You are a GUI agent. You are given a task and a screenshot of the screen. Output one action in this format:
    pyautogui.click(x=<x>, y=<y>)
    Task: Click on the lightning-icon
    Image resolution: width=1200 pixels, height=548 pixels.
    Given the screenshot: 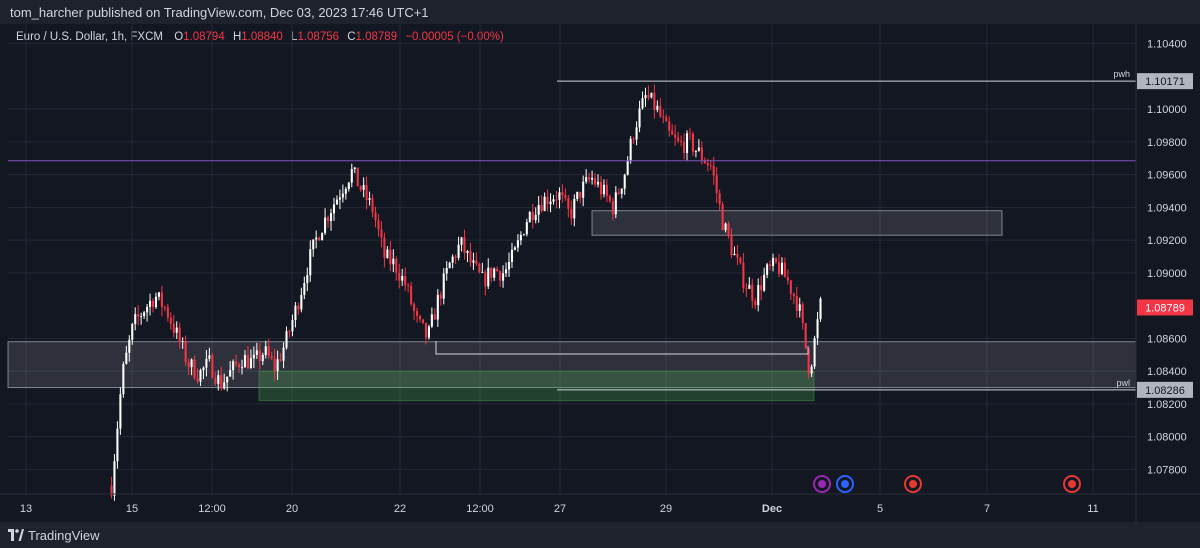 What is the action you would take?
    pyautogui.click(x=822, y=484)
    